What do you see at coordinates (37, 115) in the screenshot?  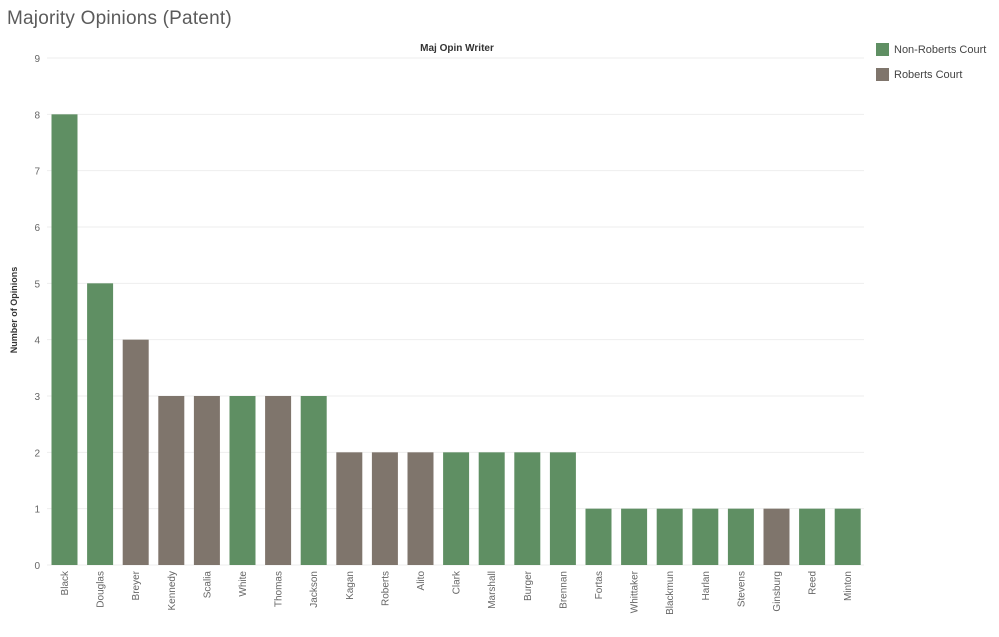 I see `y-tick-label: 8` at bounding box center [37, 115].